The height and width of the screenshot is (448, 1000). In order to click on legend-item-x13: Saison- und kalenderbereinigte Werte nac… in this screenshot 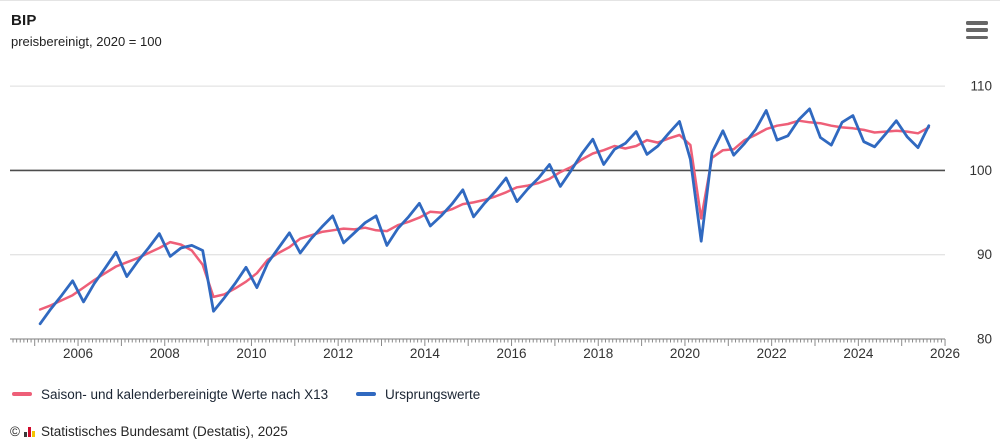, I will do `click(170, 394)`.